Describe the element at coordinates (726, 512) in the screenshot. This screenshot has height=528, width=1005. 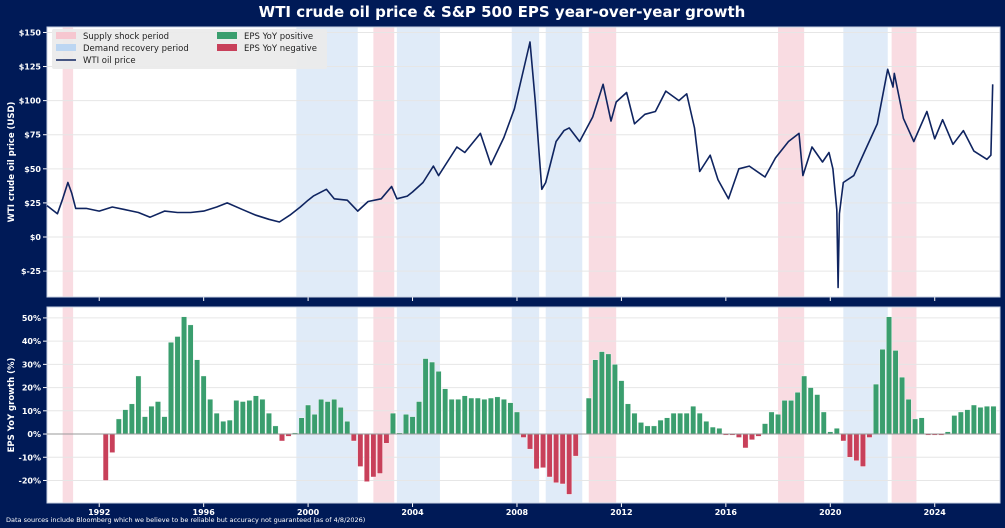
I see `x-tick-label: 2016` at that location.